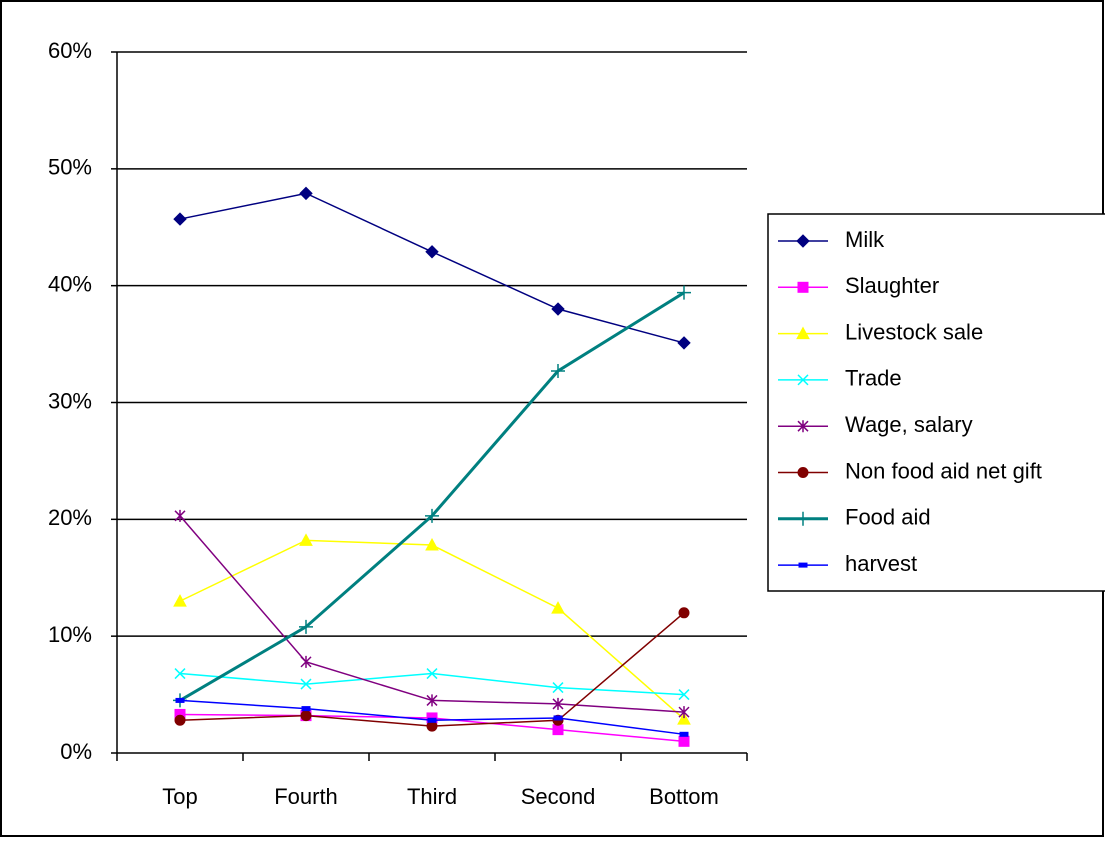 This screenshot has width=1105, height=843. I want to click on y-tick-label: 0%, so click(76, 751).